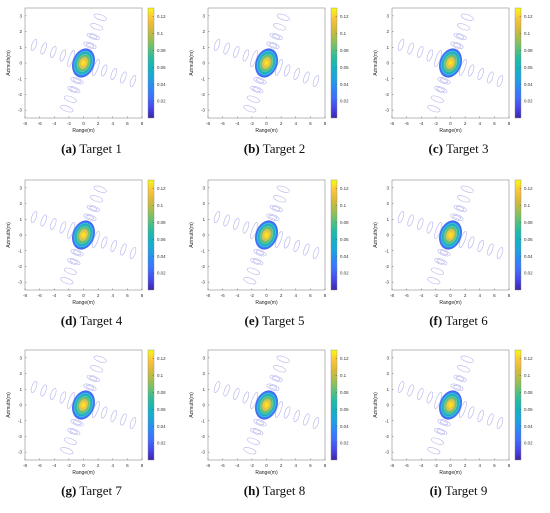 This screenshot has height=513, width=550. I want to click on panel-letter: (i), so click(435, 490).